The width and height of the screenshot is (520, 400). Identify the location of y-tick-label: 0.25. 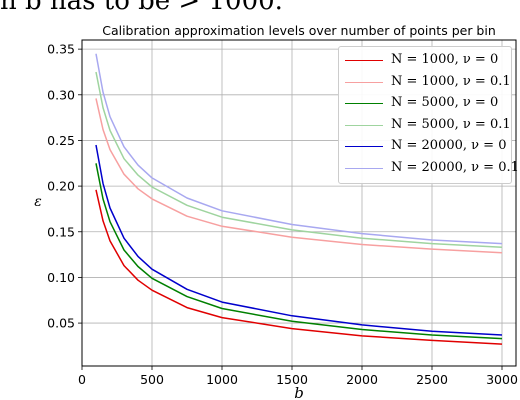
(61, 140).